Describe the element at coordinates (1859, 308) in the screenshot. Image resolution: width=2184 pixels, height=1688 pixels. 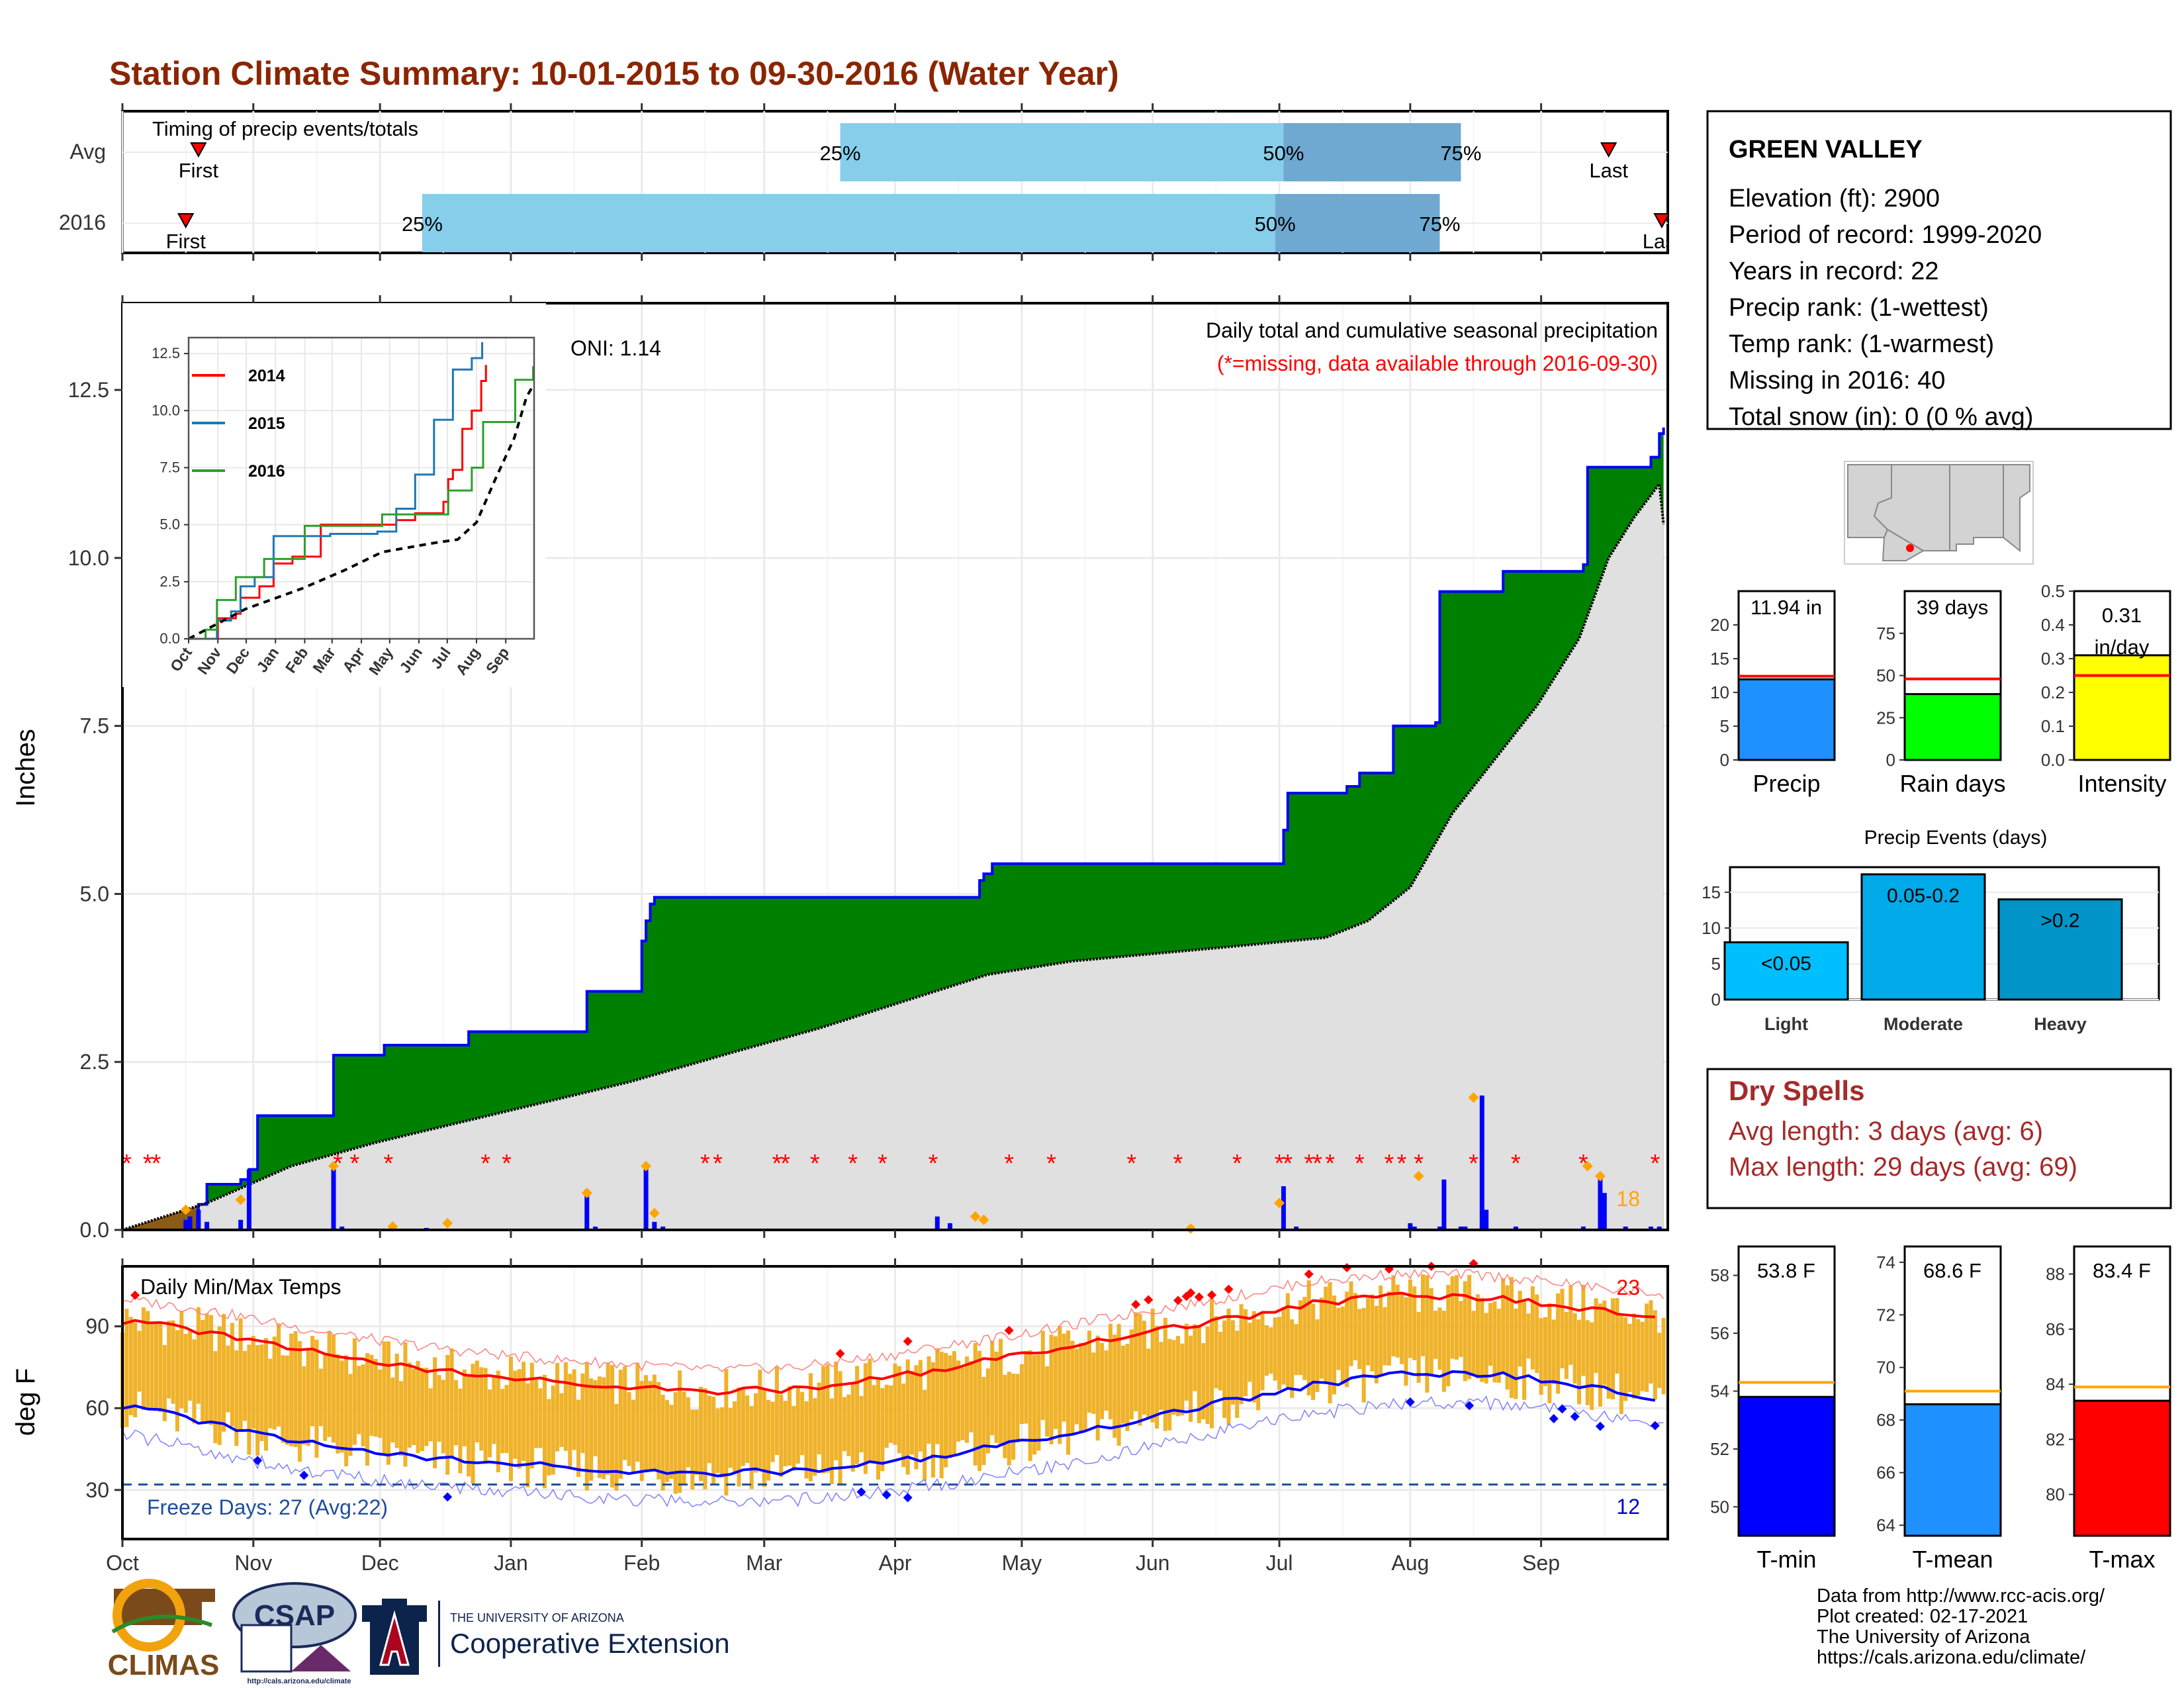
I see `station-info-line: Precip rank: (1-wettest)` at that location.